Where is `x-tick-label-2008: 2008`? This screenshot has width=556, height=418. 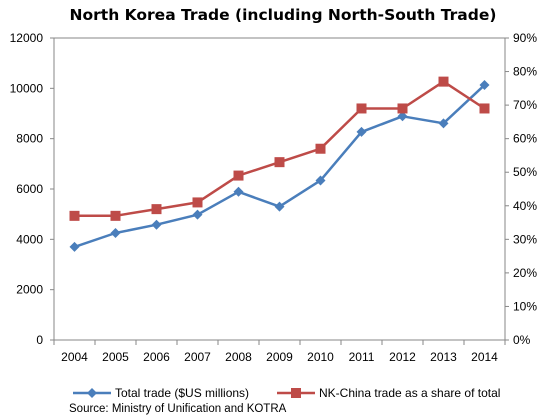
x-tick-label-2008: 2008 is located at coordinates (238, 357).